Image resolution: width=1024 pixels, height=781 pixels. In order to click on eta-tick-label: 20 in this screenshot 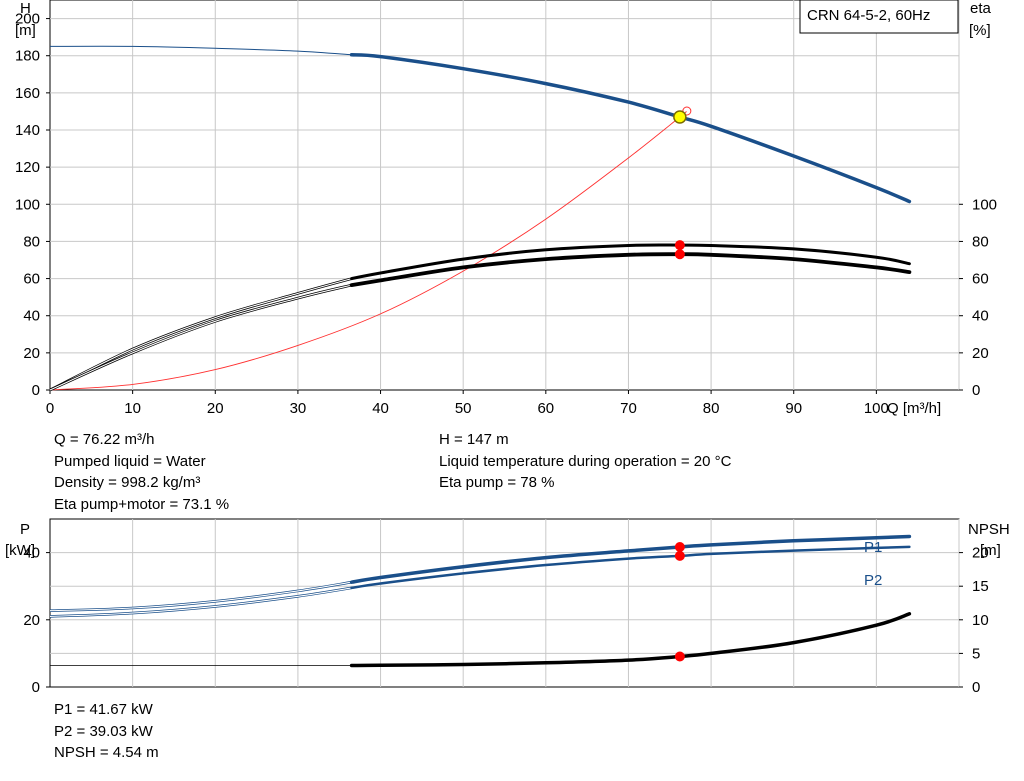, I will do `click(980, 353)`.